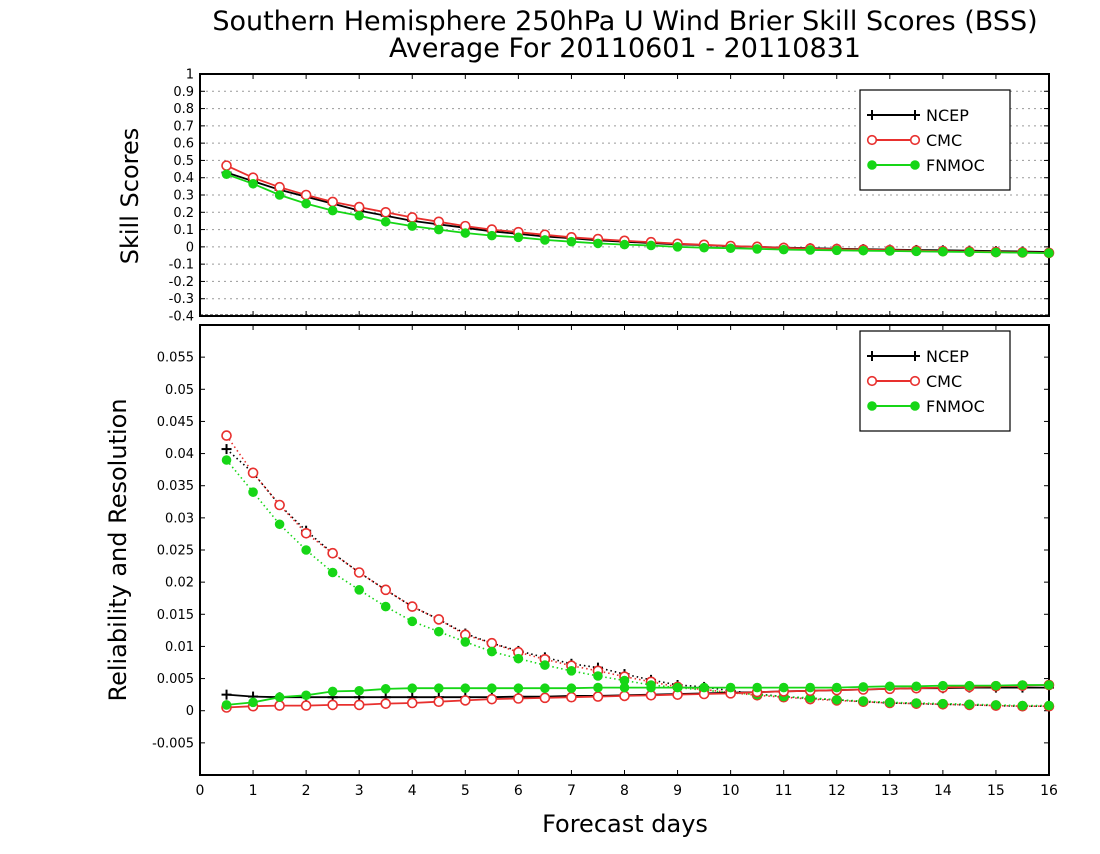 This screenshot has width=1100, height=854. Describe the element at coordinates (190, 75) in the screenshot. I see `y-tick-label: 1` at that location.